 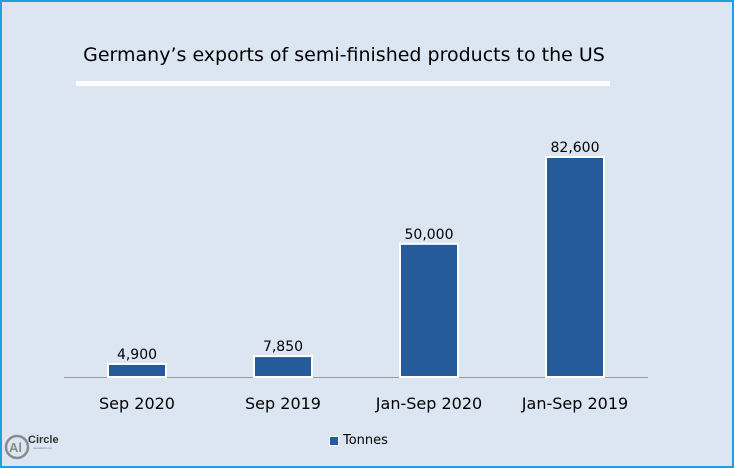 I want to click on category-label: Jan-Sep 2020, so click(x=428, y=403).